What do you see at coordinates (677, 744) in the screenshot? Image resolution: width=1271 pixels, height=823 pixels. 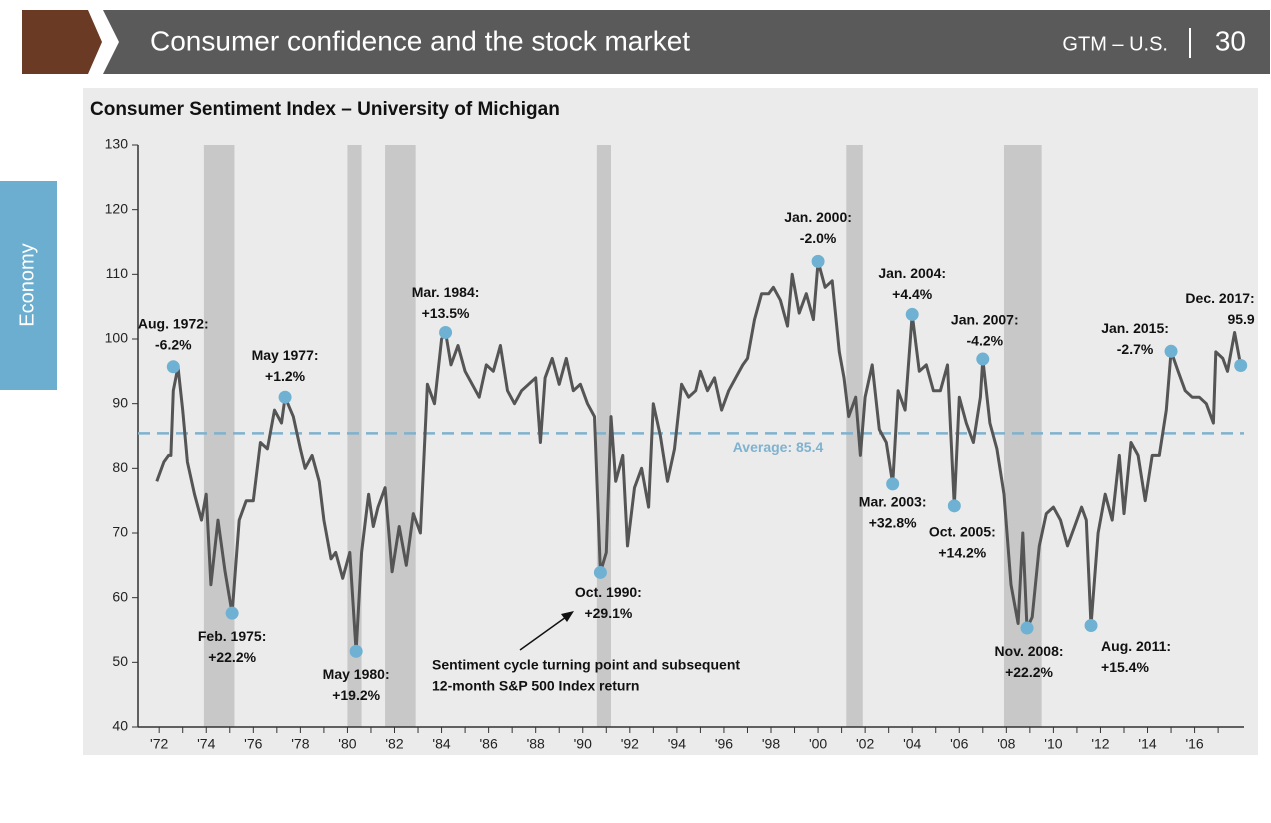 I see `x-tick-label: '94` at bounding box center [677, 744].